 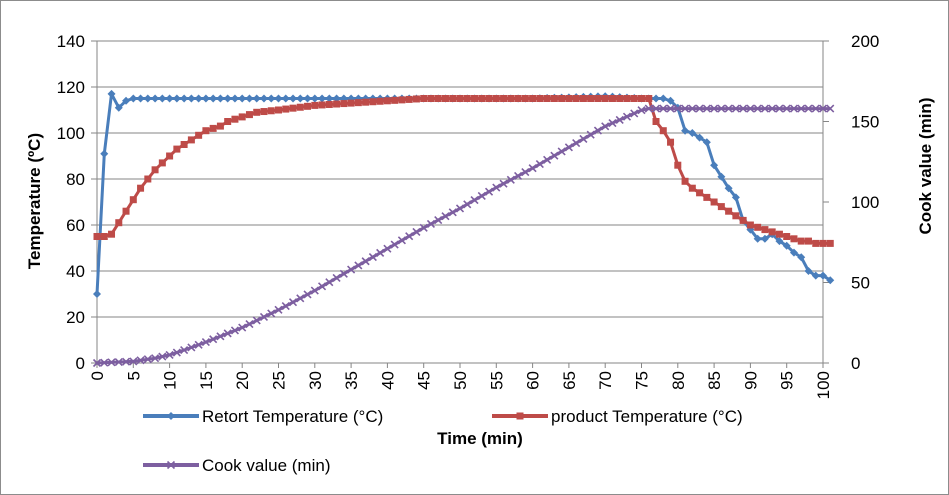 What do you see at coordinates (77, 202) in the screenshot?
I see `y-axis-ticks: 0 20 40 60 80 100 120 140` at bounding box center [77, 202].